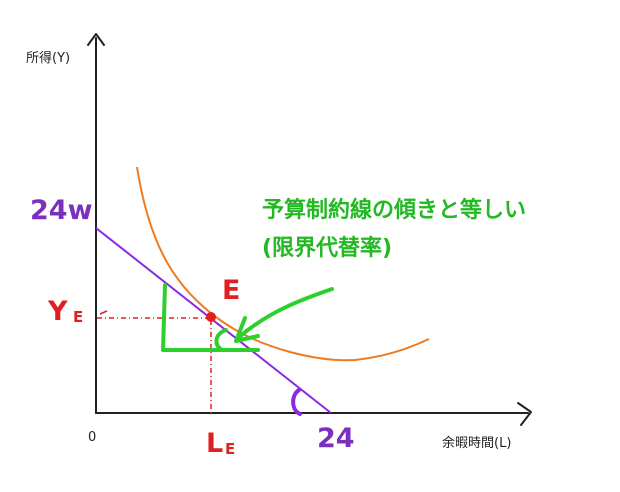 The width and height of the screenshot is (620, 492). I want to click on ye-label-subscript: E, so click(78, 317).